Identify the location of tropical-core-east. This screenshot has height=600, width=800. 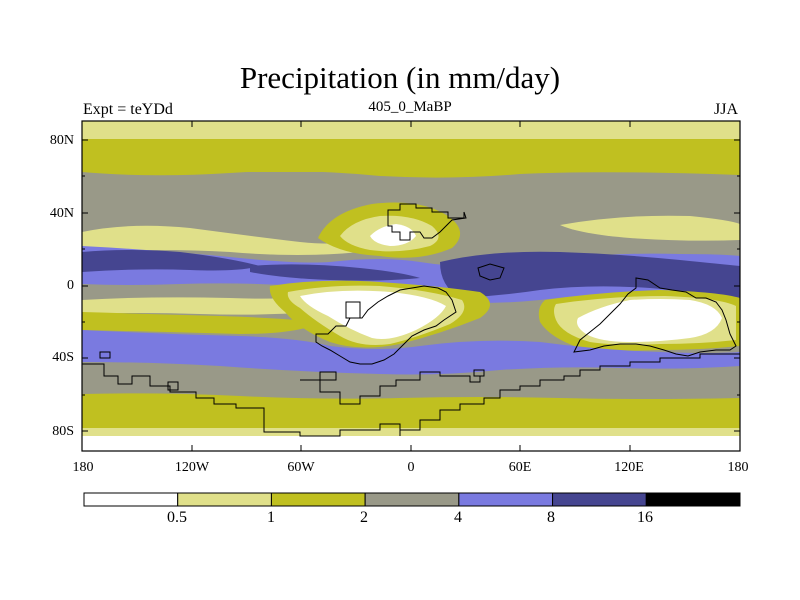
(590, 275).